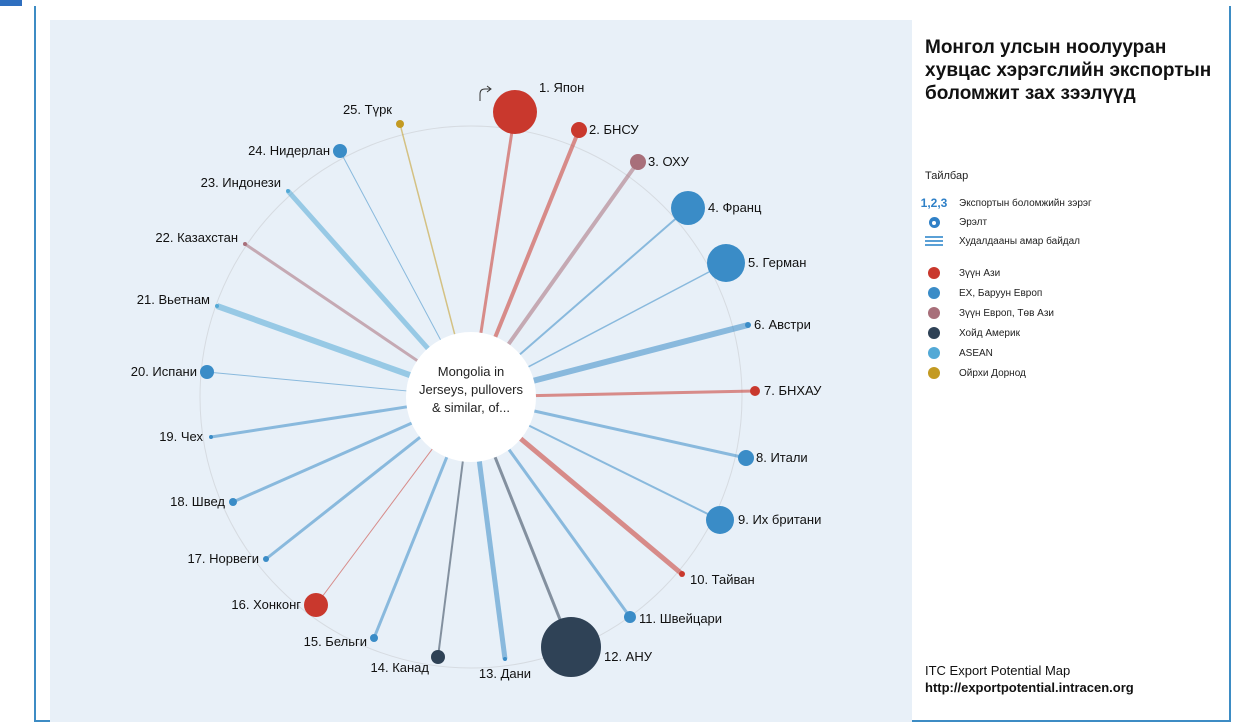  I want to click on legend-region-north-america: Хойд Америк, so click(972, 333).